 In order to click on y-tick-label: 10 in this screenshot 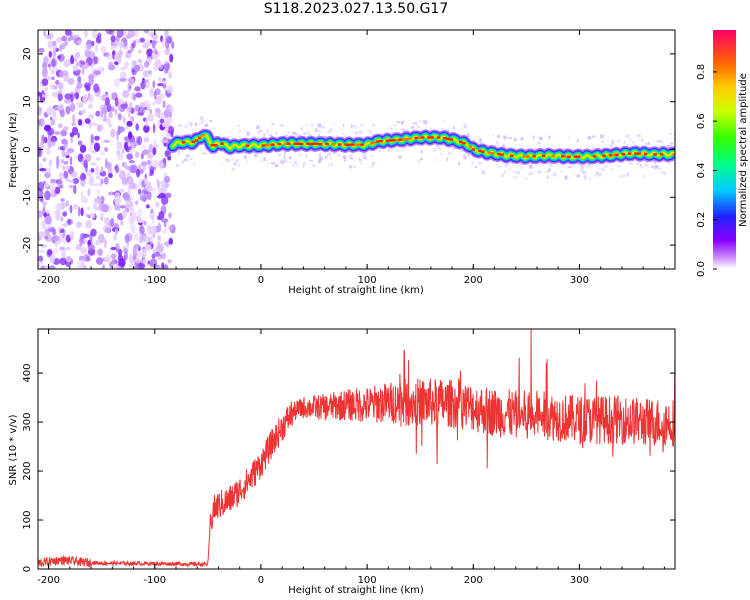, I will do `click(27, 101)`.